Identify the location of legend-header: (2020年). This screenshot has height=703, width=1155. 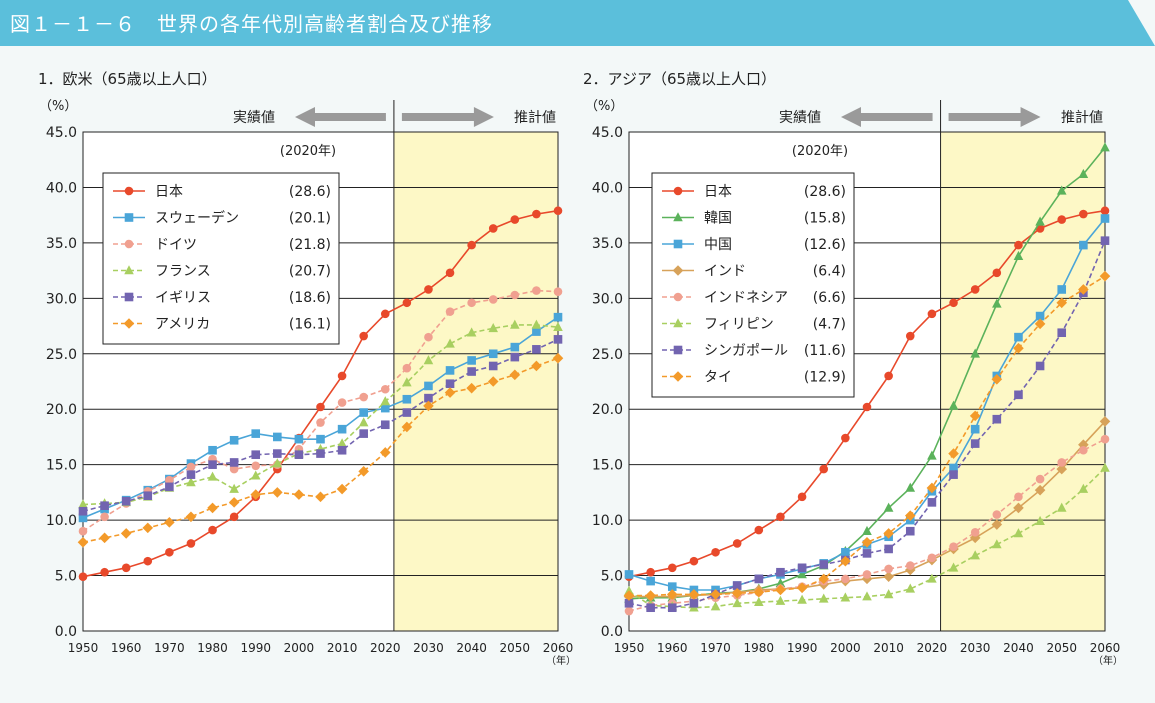
(820, 151).